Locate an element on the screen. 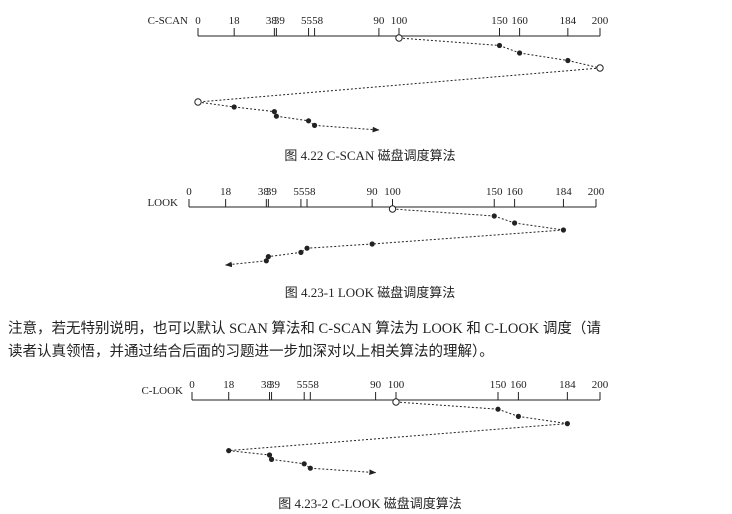 Image resolution: width=732 pixels, height=514 pixels. head-path-cscan is located at coordinates (399, 83).